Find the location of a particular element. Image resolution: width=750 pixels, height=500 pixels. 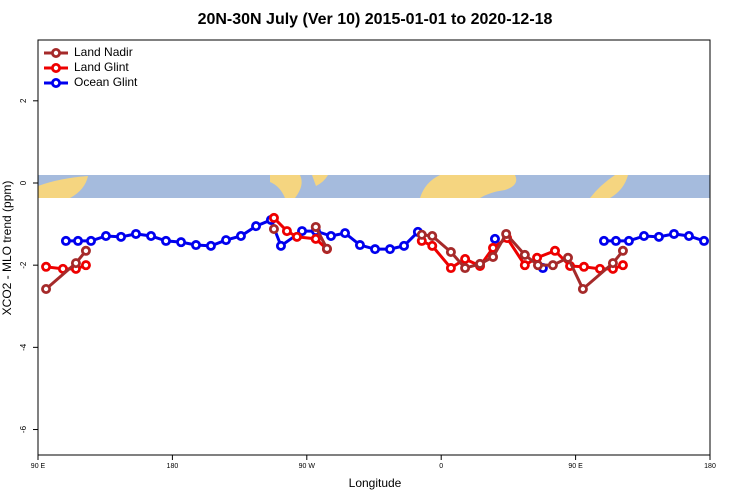

y-tick-label: -6 is located at coordinates (23, 429).